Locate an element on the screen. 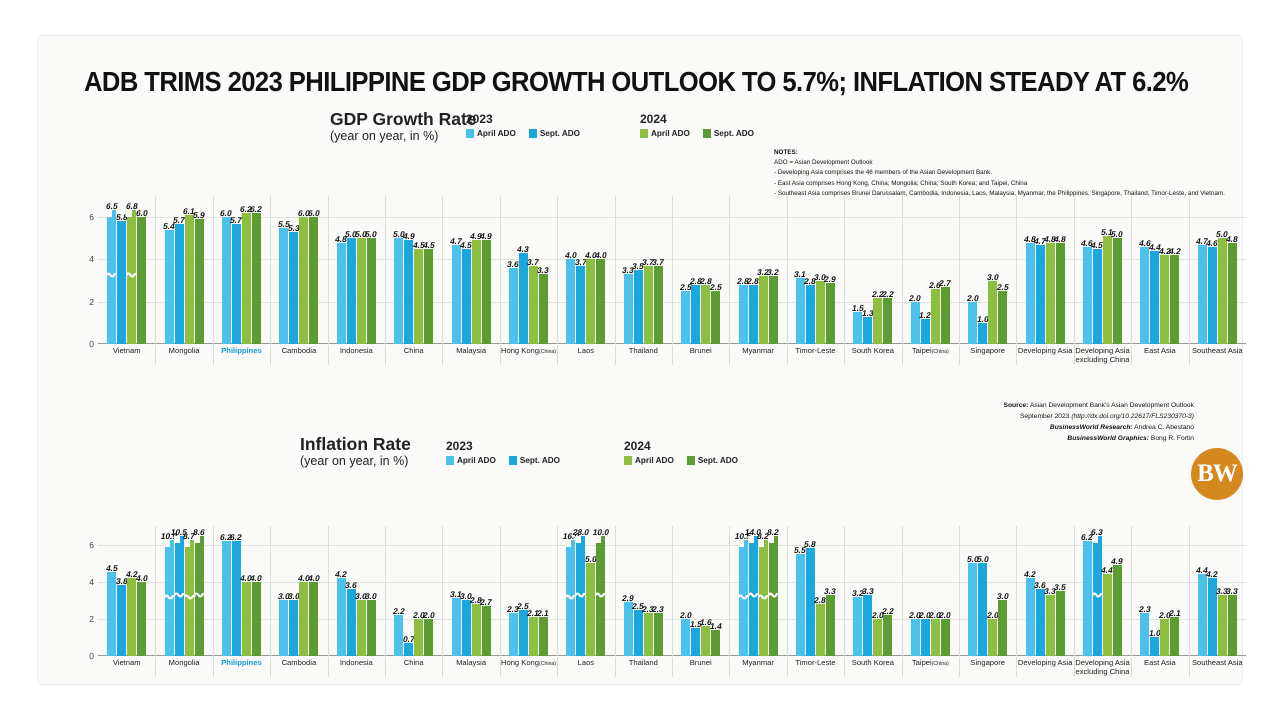 The width and height of the screenshot is (1280, 720). bar: 1.5 is located at coordinates (695, 637).